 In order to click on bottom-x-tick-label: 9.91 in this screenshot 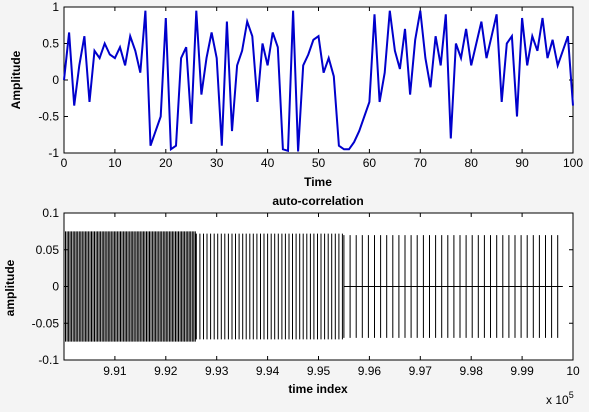, I will do `click(115, 371)`.